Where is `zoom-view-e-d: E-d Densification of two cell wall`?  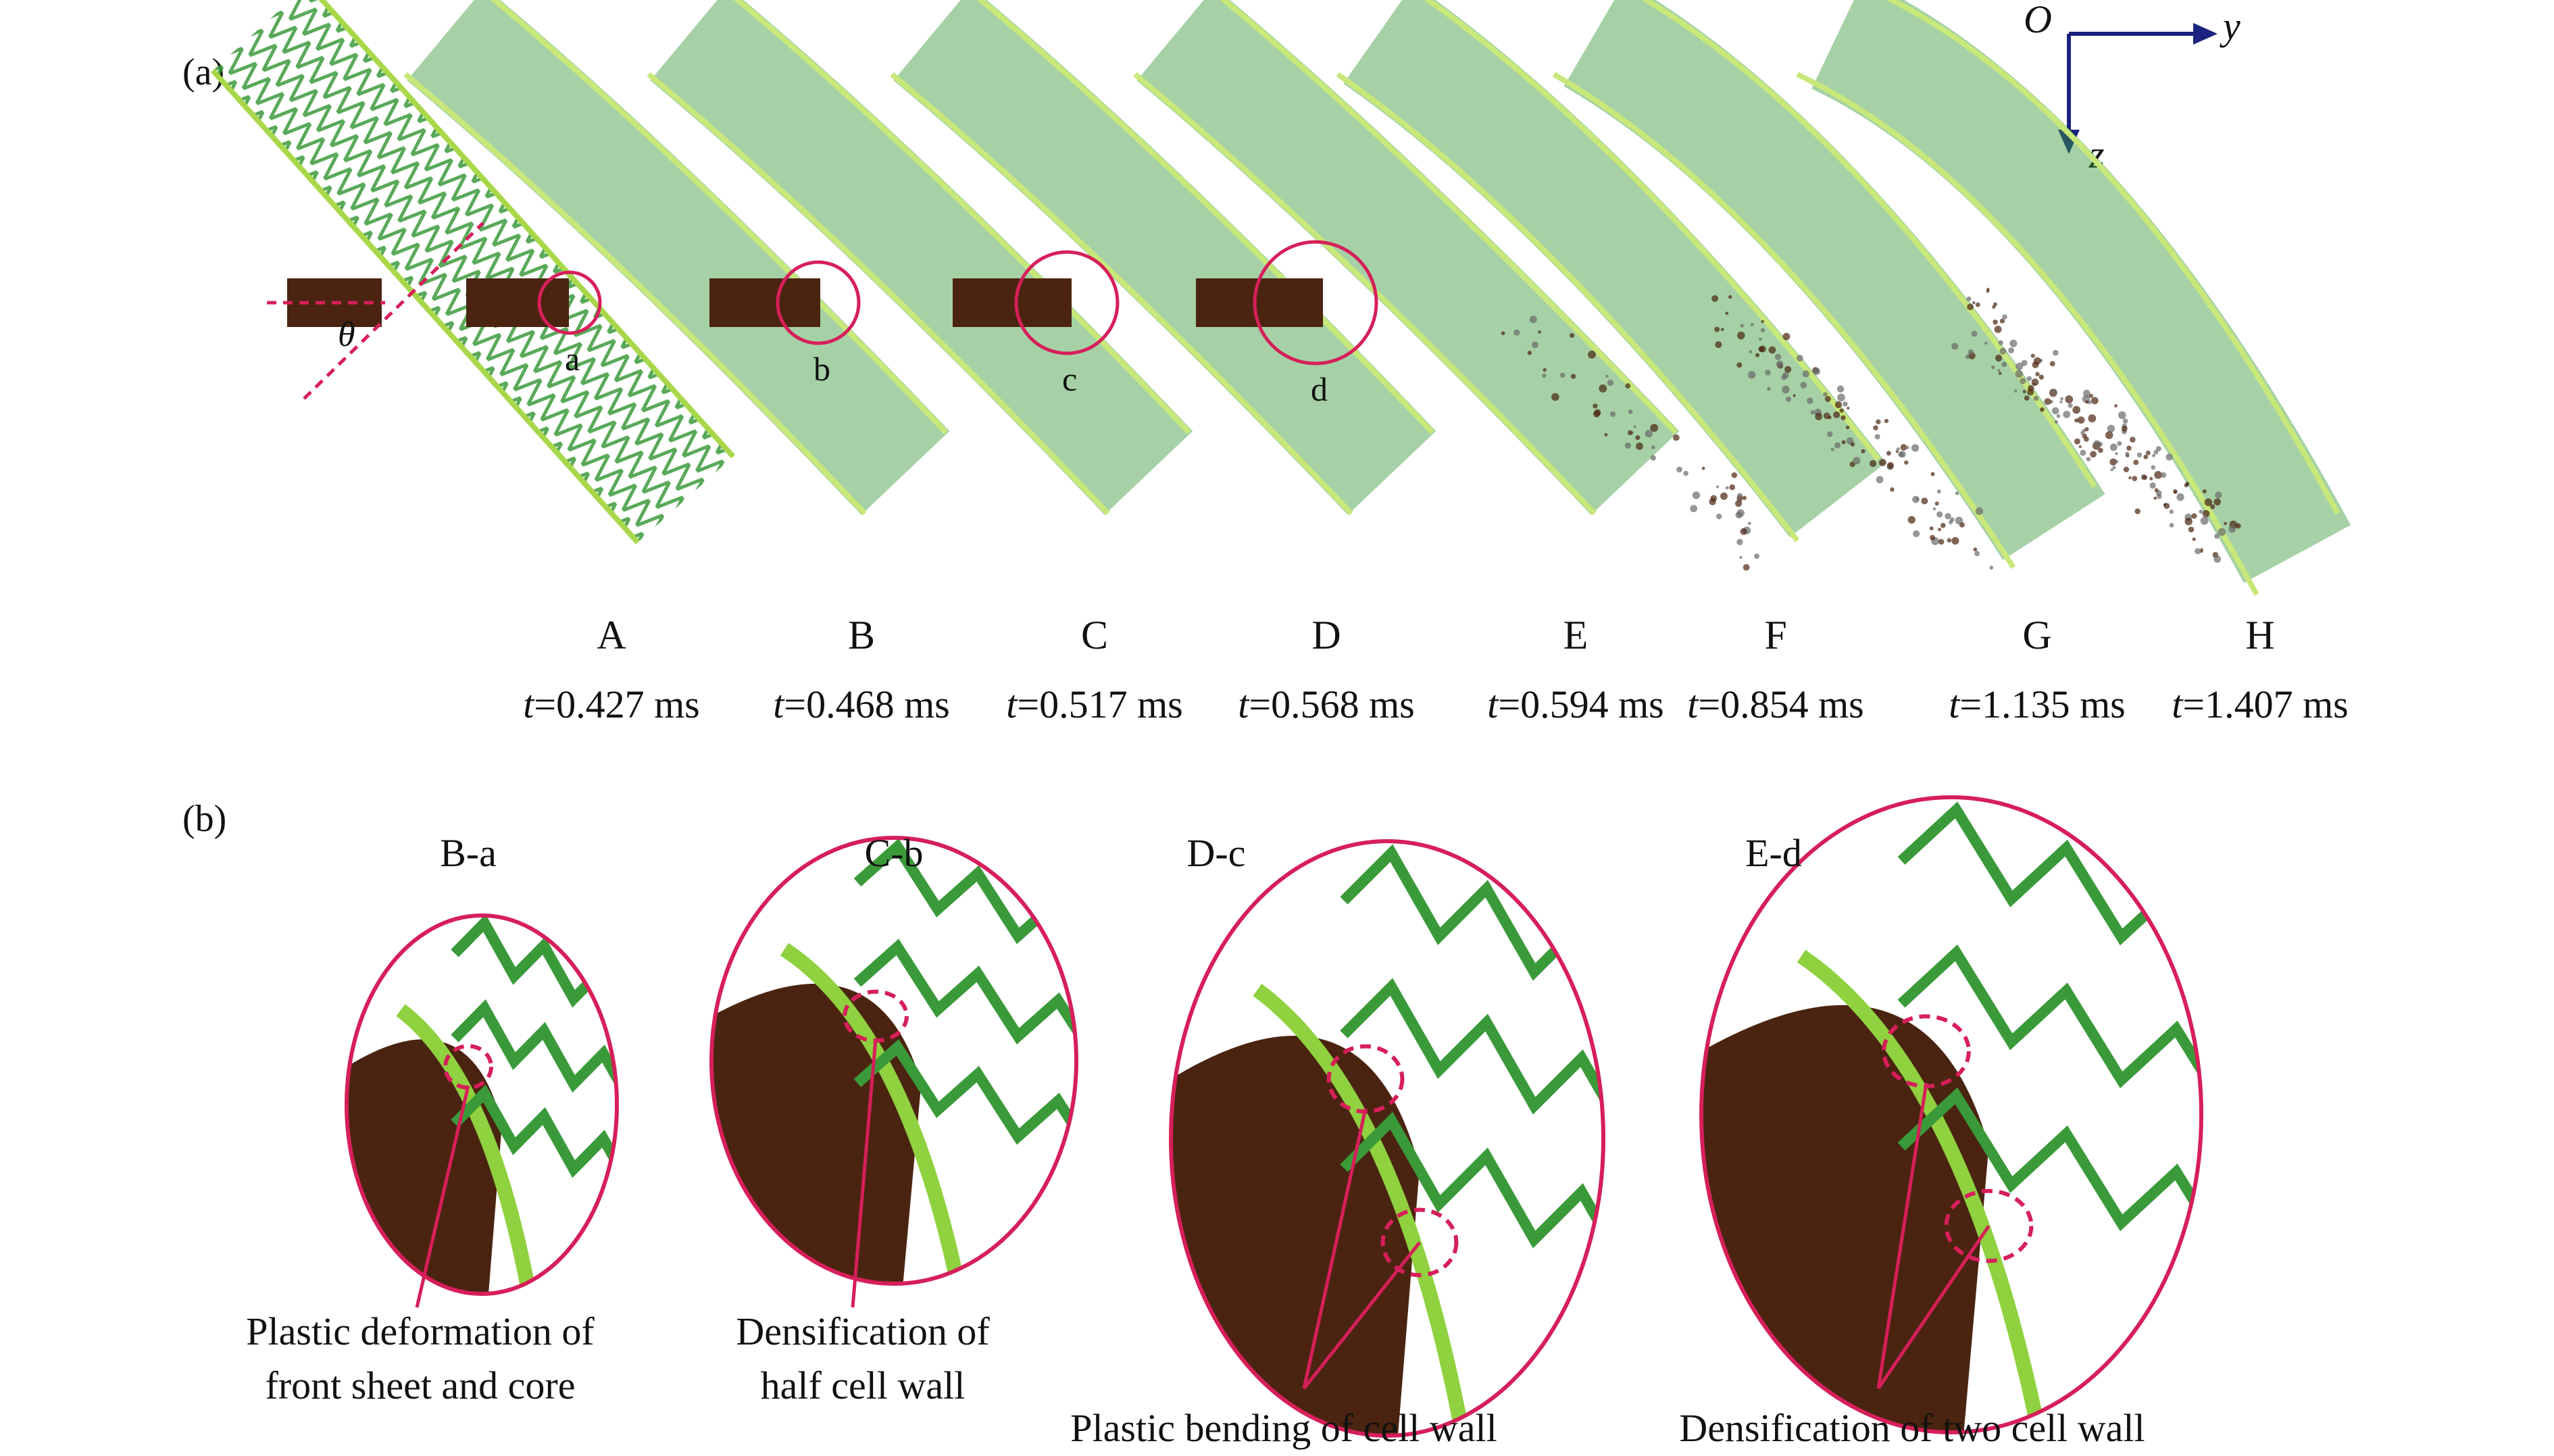 zoom-view-e-d: E-d Densification of two cell wall is located at coordinates (1941, 1122).